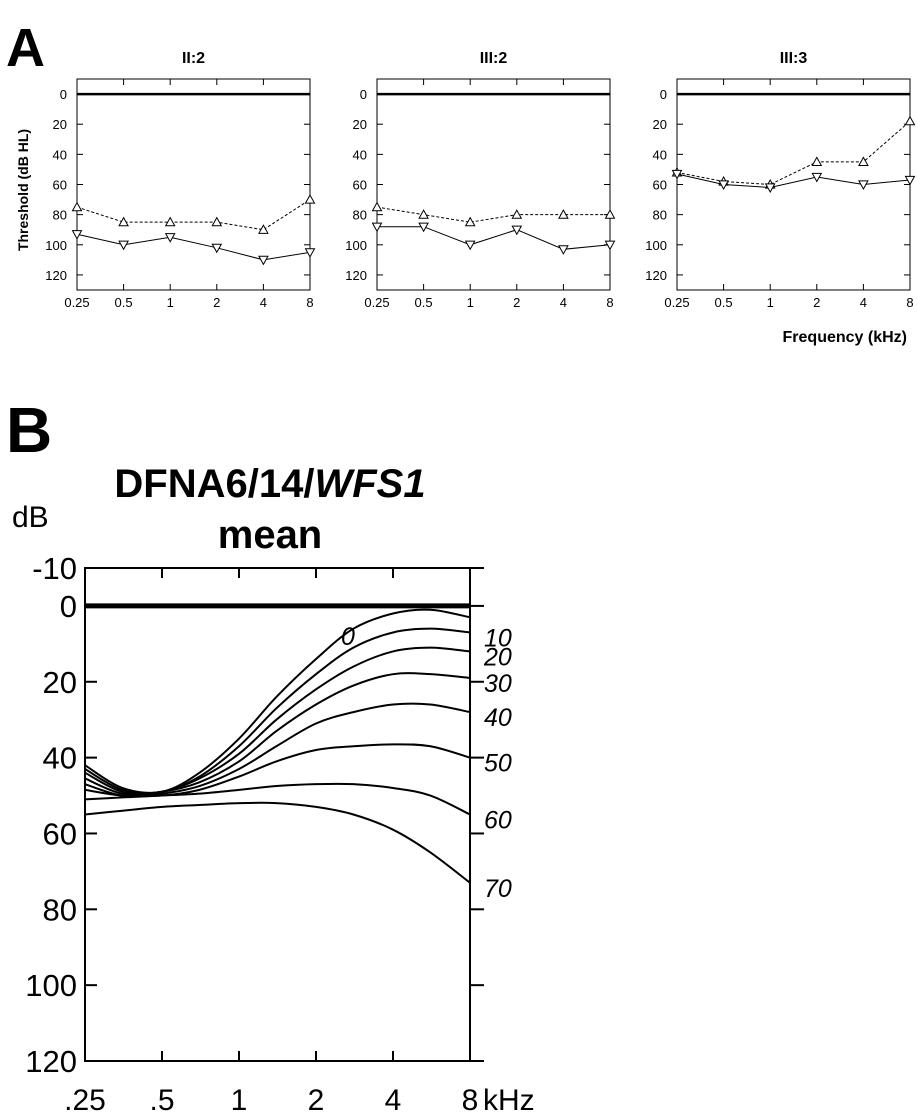 This screenshot has width=917, height=1118. I want to click on panel-b-title-italic: WFS1, so click(369, 484).